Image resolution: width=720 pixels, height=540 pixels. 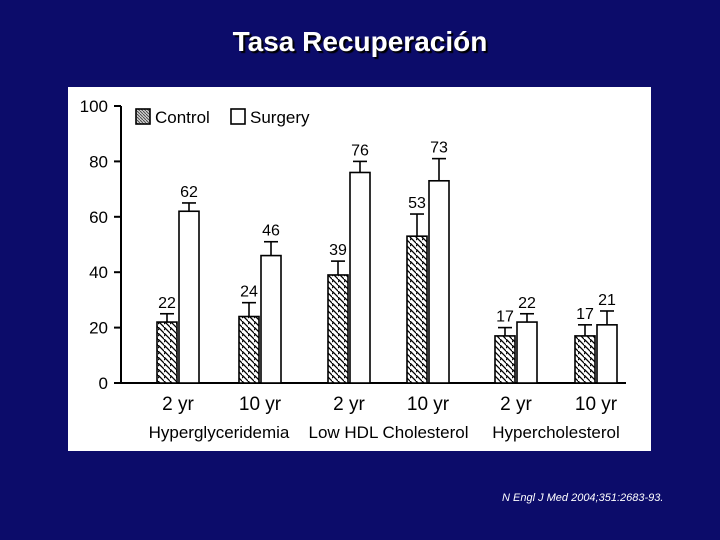 What do you see at coordinates (338, 250) in the screenshot?
I see `data-label: 39` at bounding box center [338, 250].